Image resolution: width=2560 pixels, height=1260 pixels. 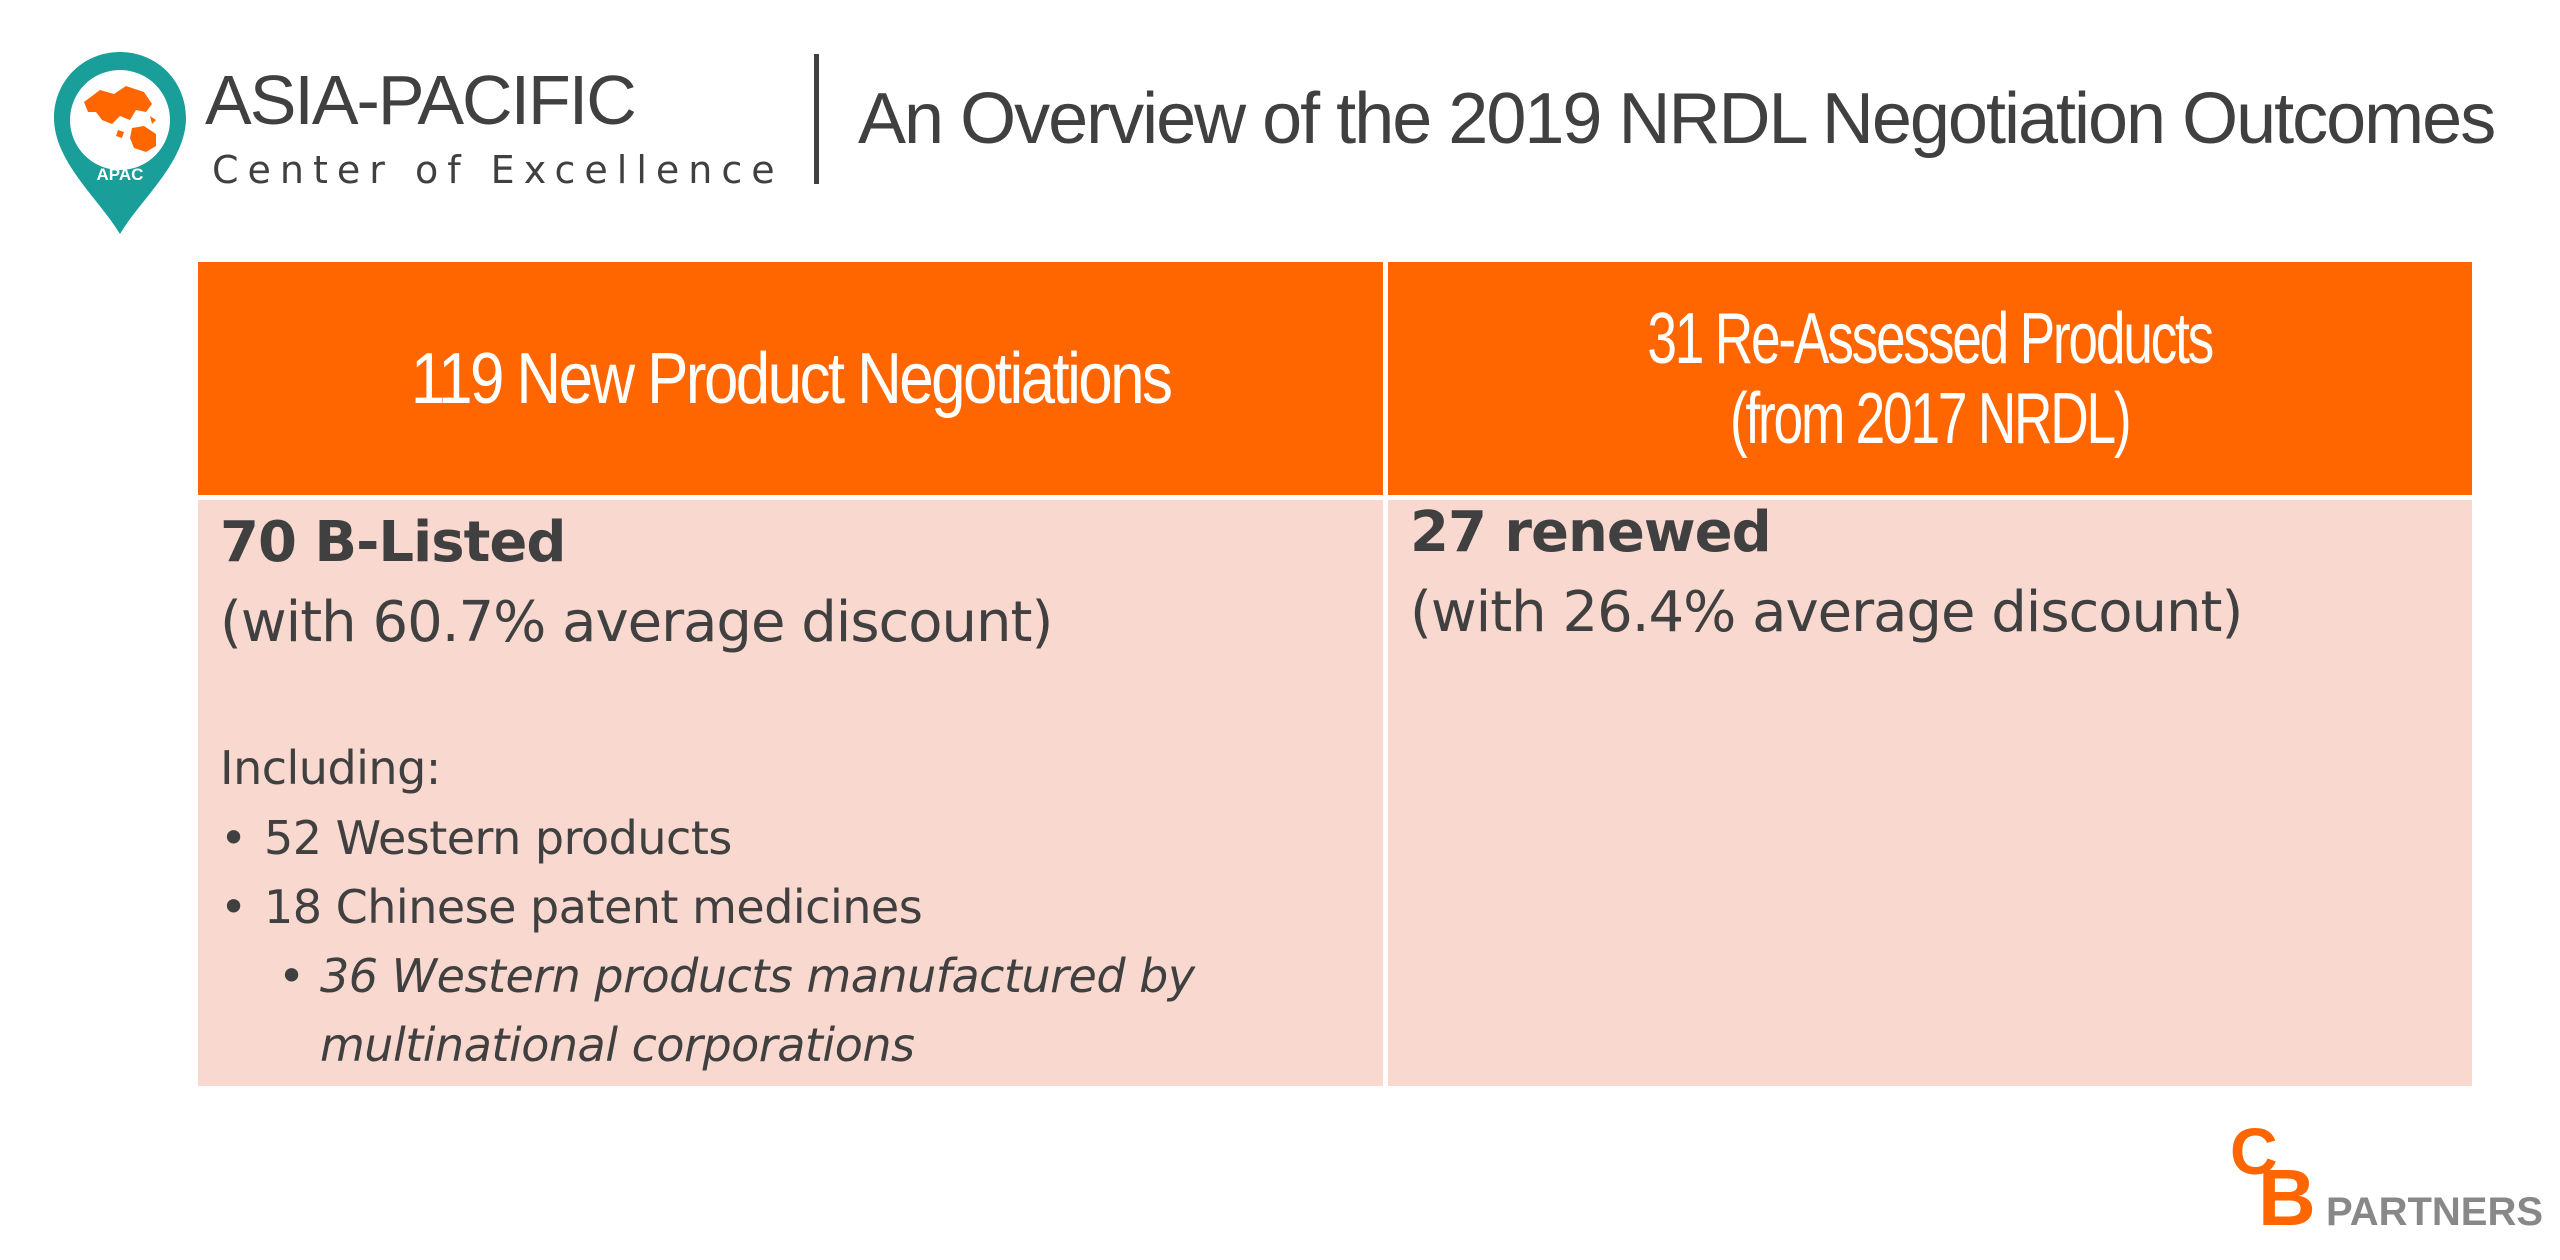 What do you see at coordinates (1931, 418) in the screenshot?
I see `column-header-reassessed-line2: (from 2017 NRDL)` at bounding box center [1931, 418].